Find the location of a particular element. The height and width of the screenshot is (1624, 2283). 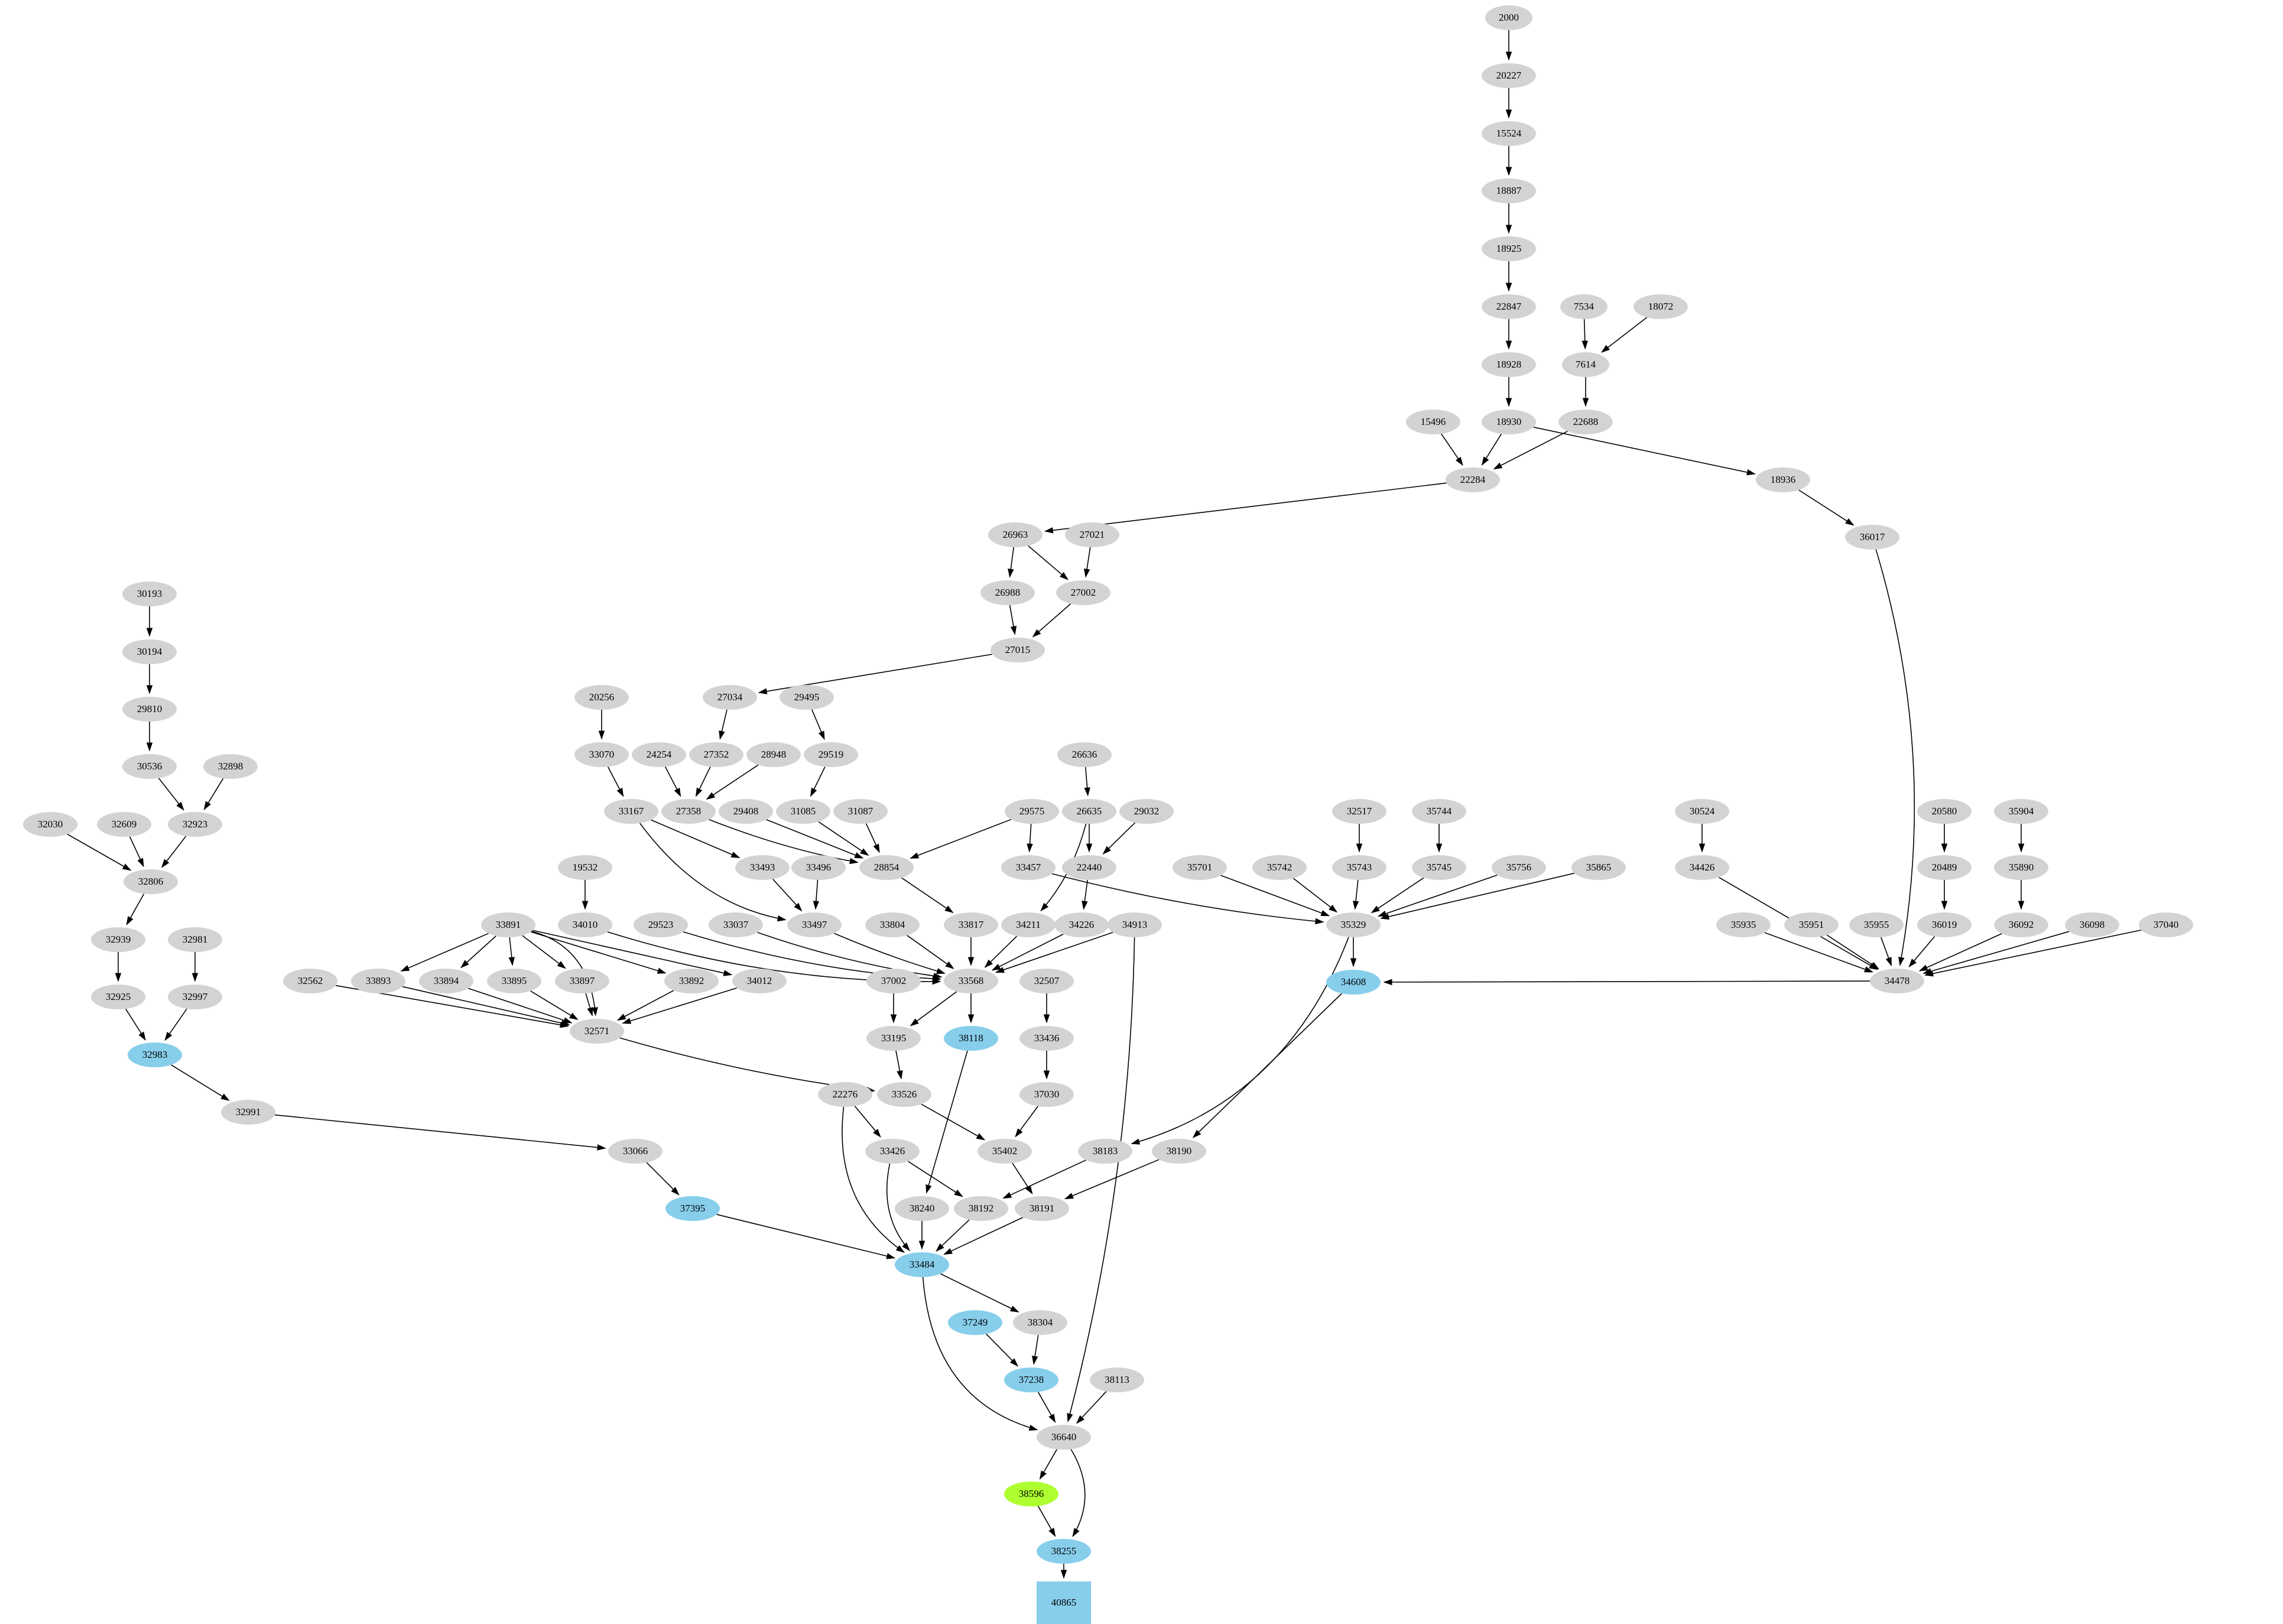

graph-node-35890: 35890 is located at coordinates (2021, 868).